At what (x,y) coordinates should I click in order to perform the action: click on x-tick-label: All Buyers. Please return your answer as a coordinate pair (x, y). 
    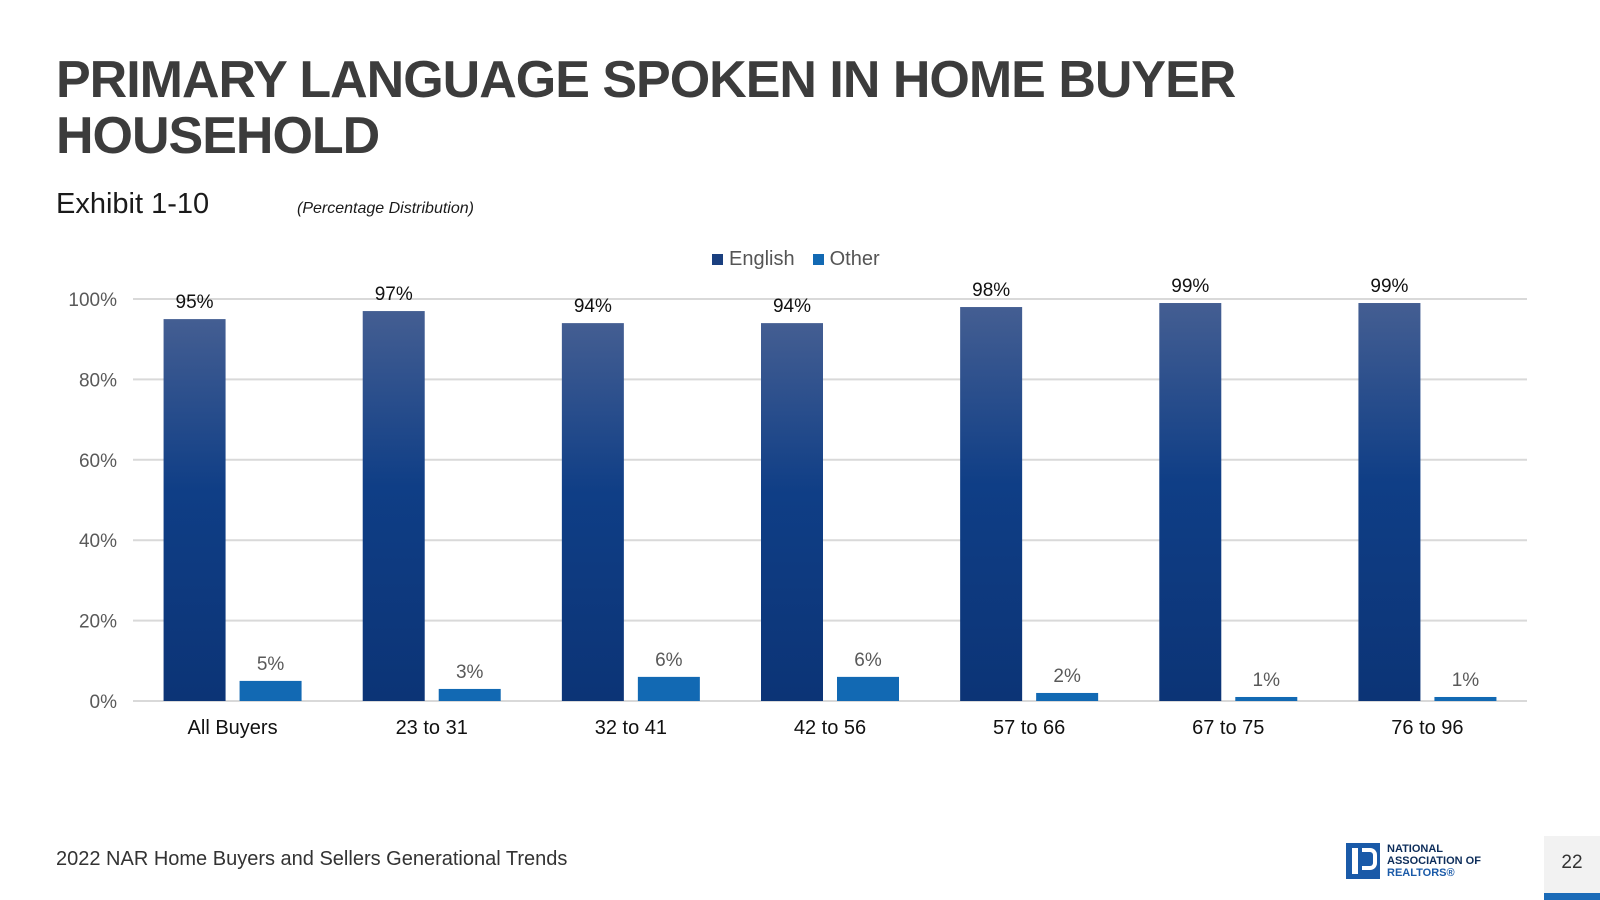
    Looking at the image, I should click on (233, 728).